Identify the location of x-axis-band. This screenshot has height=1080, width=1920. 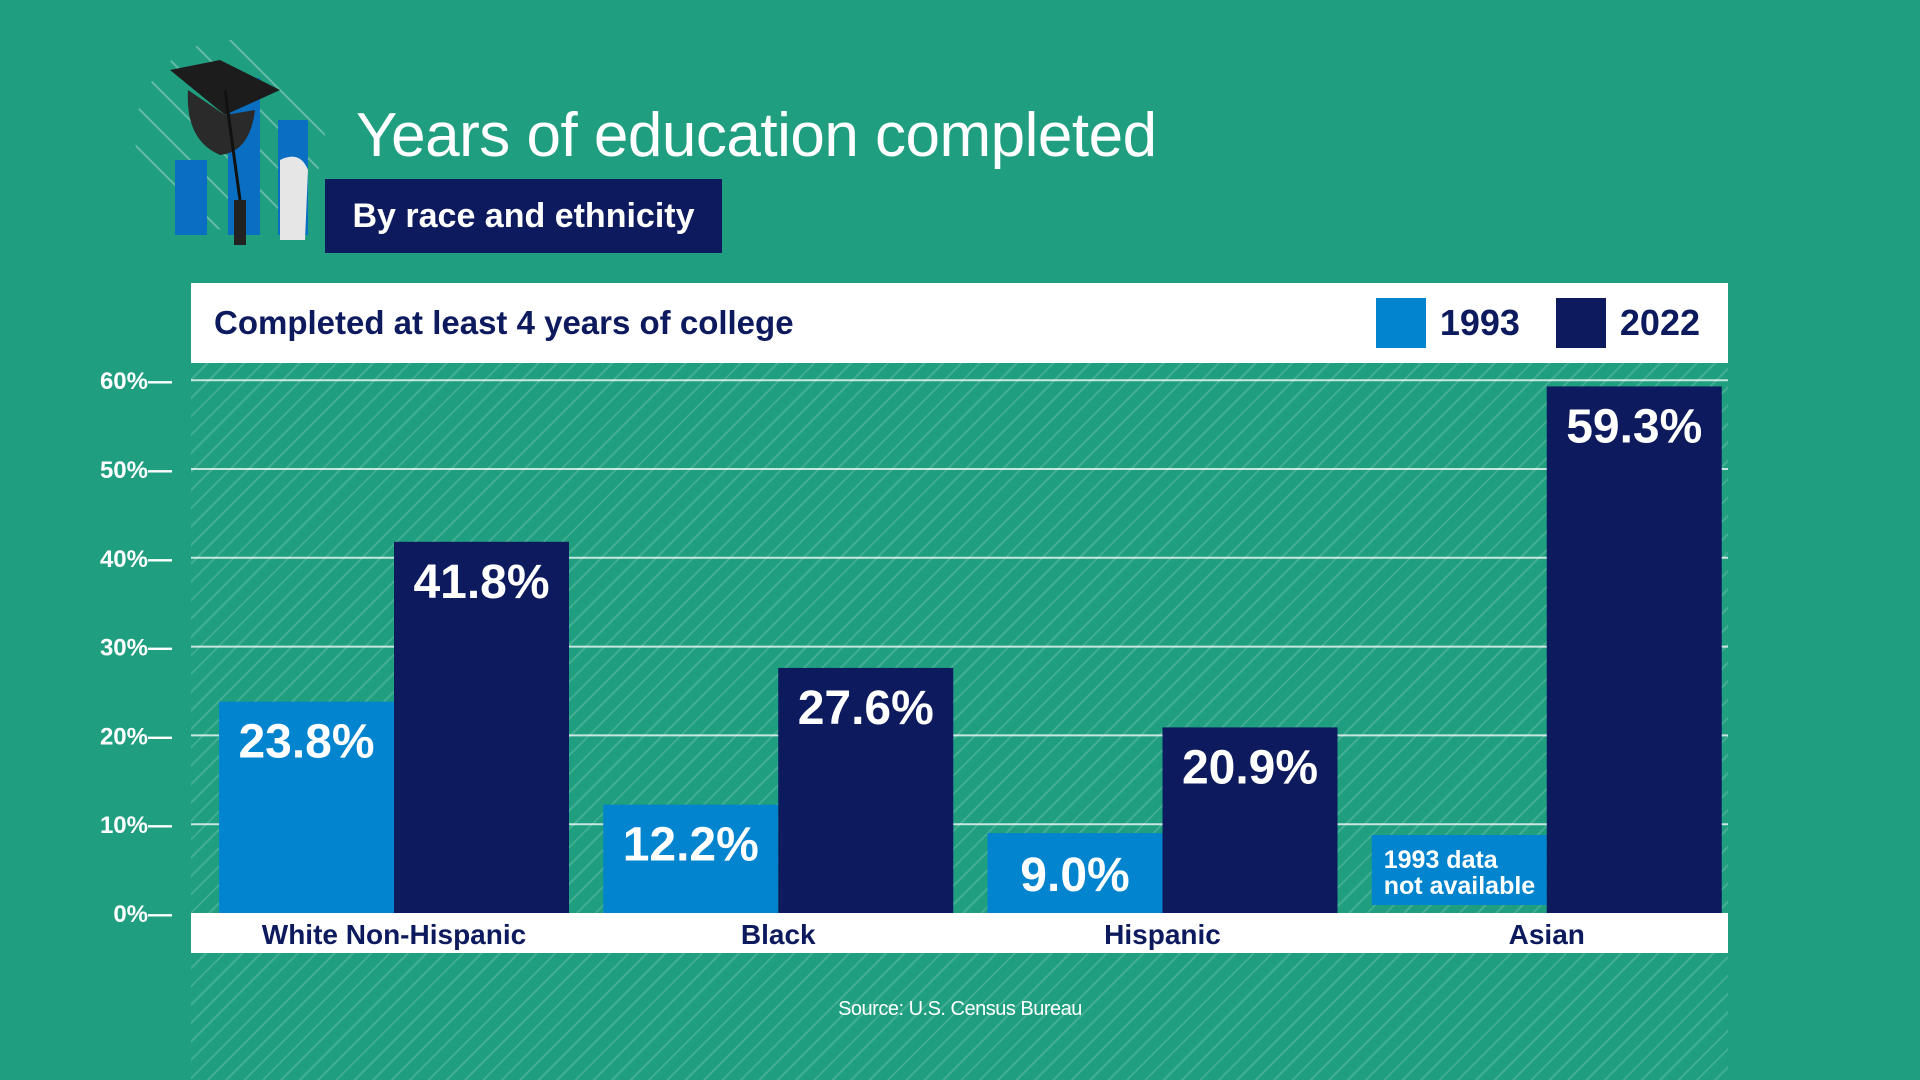
(959, 933).